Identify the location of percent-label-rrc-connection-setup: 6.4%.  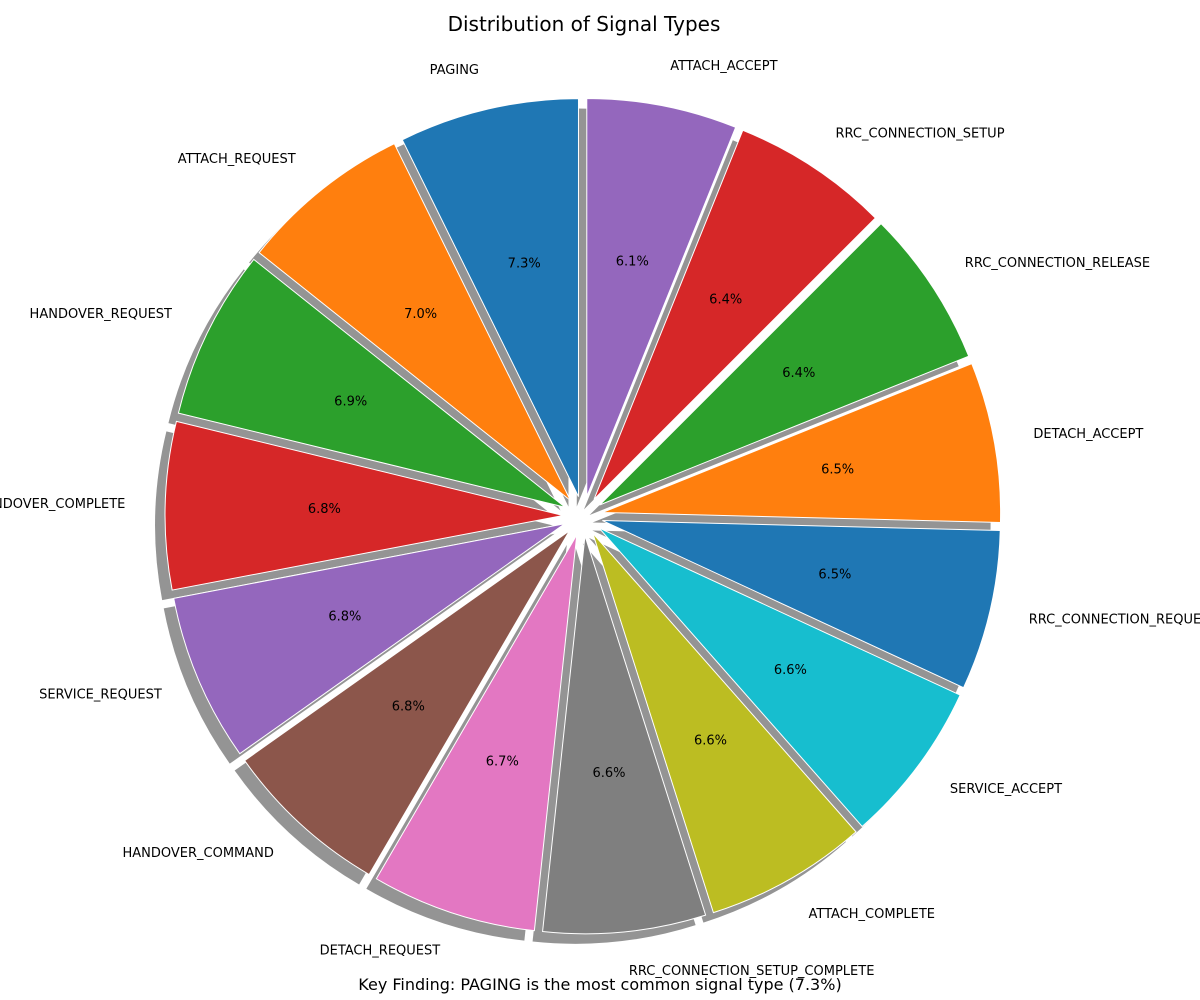
(725, 300).